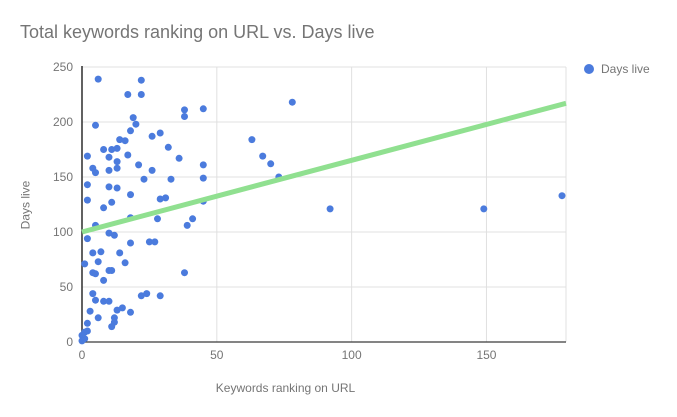 The image size is (677, 417). Describe the element at coordinates (67, 287) in the screenshot. I see `y-tick-label: 50` at that location.